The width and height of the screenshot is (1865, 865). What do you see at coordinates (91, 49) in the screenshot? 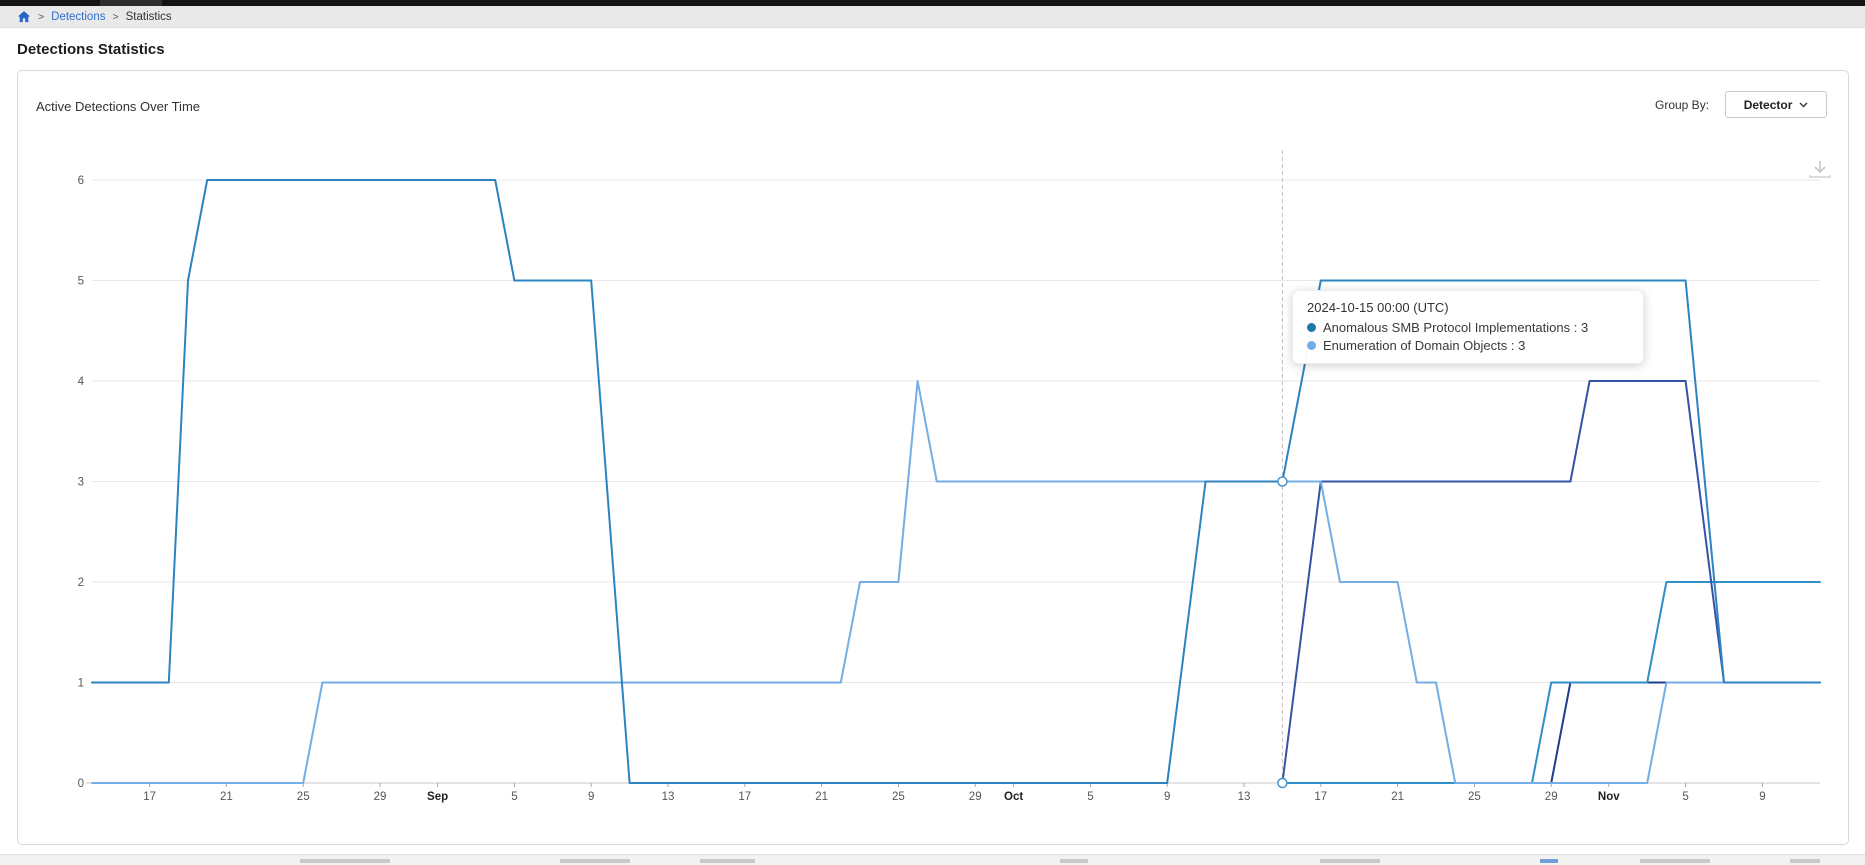
I see `page-title: Detections Statistics` at bounding box center [91, 49].